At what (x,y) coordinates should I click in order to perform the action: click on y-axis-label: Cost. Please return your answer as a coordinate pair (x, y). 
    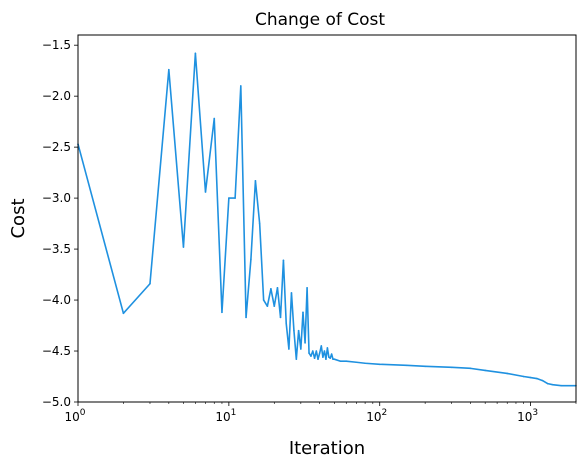
    Looking at the image, I should click on (18, 218).